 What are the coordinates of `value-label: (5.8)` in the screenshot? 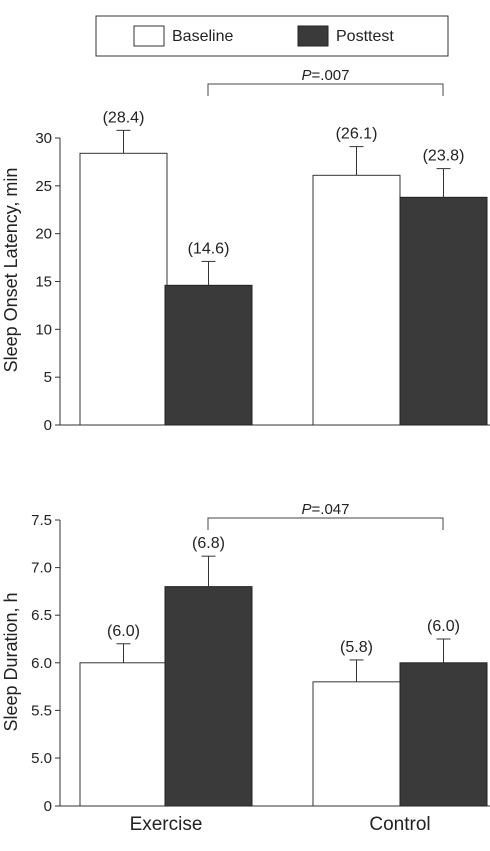 It's located at (356, 647).